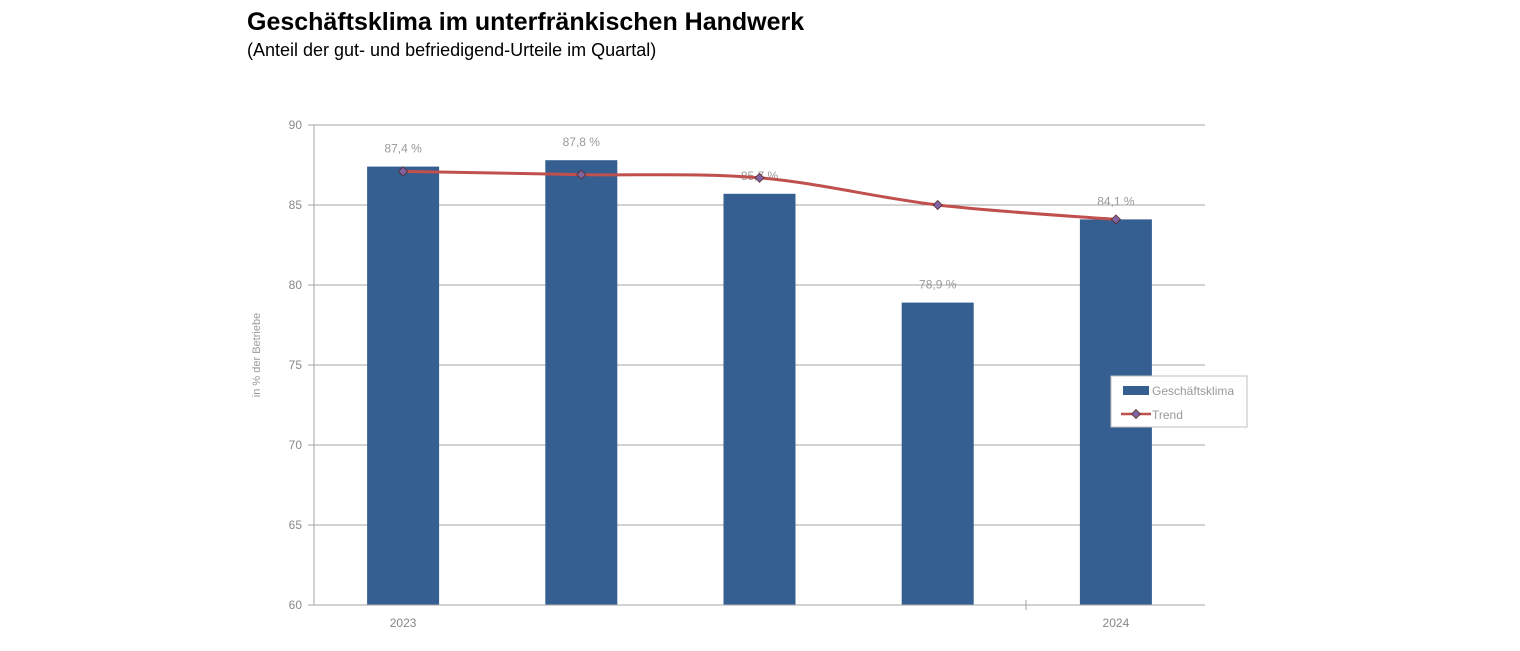 The image size is (1520, 651). Describe the element at coordinates (257, 355) in the screenshot. I see `y-axis-label: in % der Betriebe` at that location.